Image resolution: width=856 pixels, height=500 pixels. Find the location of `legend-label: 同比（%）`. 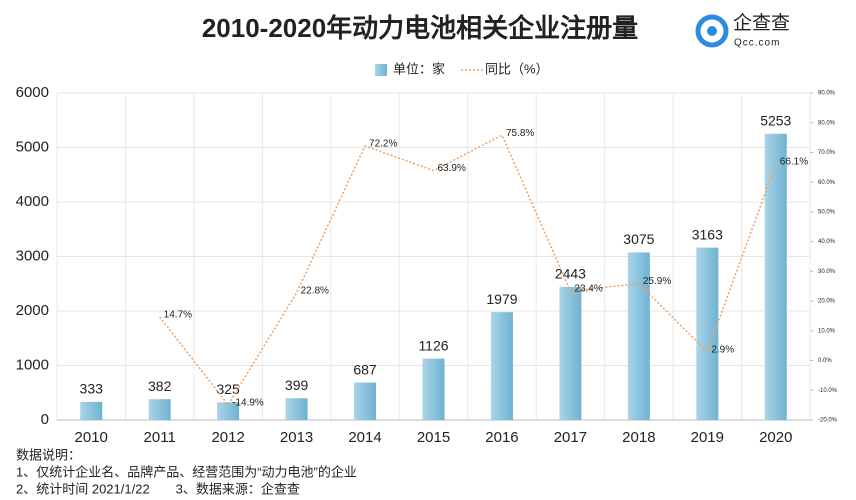

legend-label: 同比（%） is located at coordinates (517, 68).